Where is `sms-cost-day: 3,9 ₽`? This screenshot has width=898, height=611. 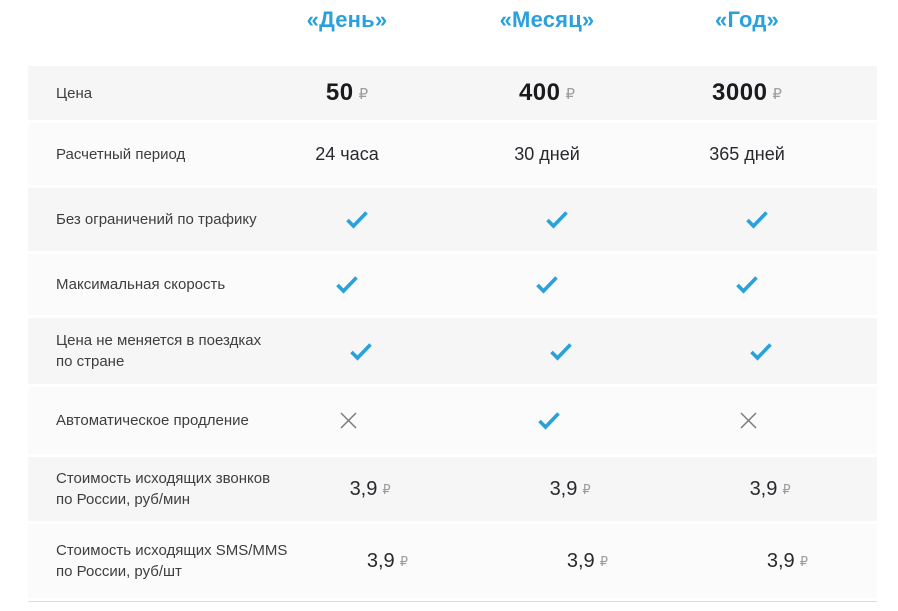 sms-cost-day: 3,9 ₽ is located at coordinates (387, 561).